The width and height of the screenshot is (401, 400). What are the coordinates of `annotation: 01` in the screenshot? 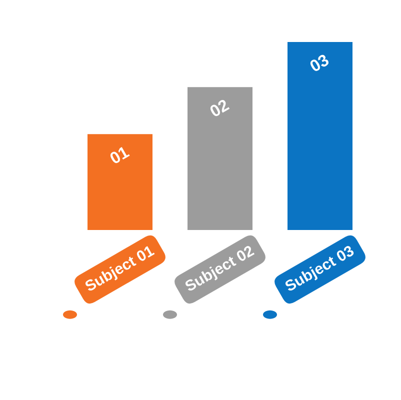 It's located at (119, 155).